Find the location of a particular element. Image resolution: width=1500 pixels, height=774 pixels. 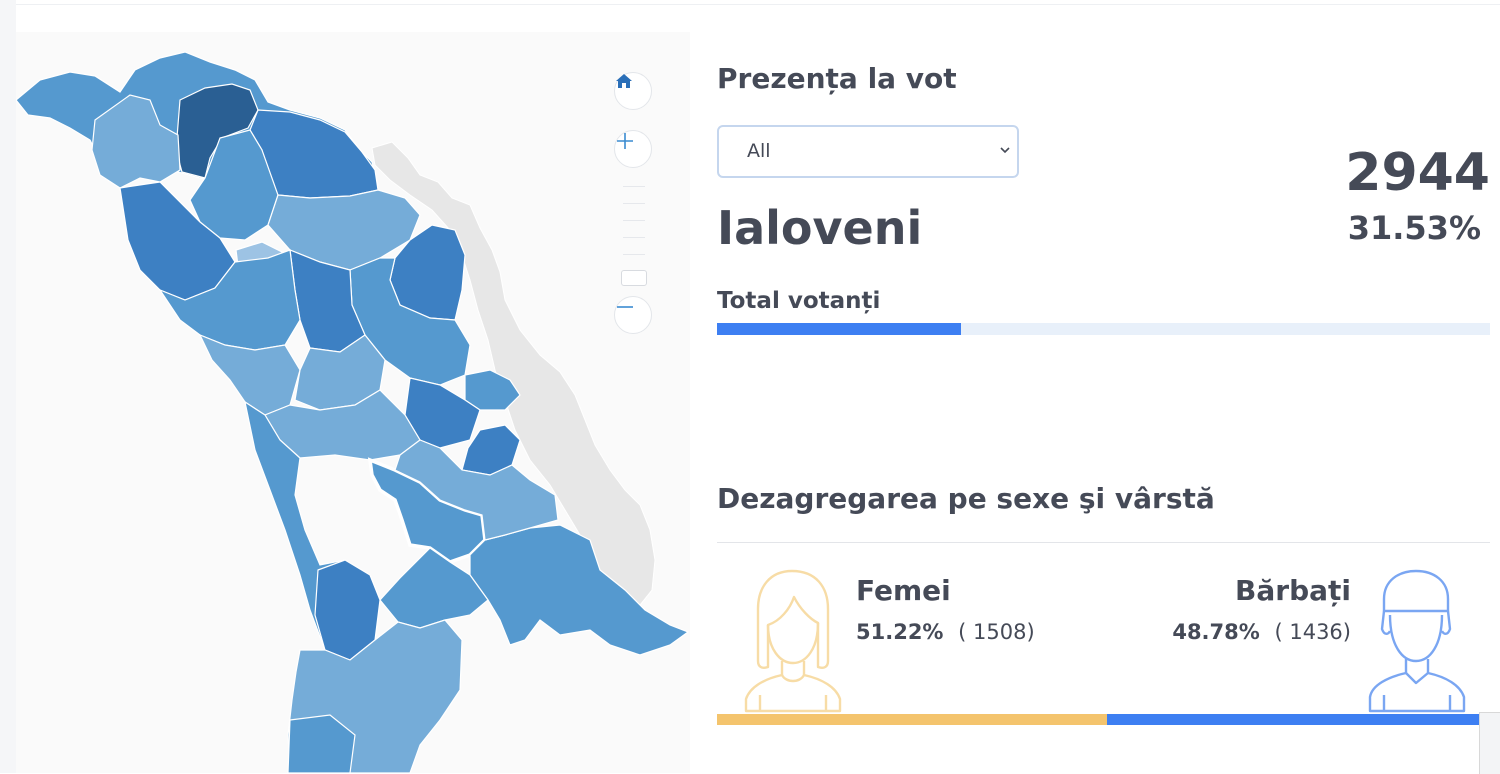

gender-bar-male is located at coordinates (1293, 719).